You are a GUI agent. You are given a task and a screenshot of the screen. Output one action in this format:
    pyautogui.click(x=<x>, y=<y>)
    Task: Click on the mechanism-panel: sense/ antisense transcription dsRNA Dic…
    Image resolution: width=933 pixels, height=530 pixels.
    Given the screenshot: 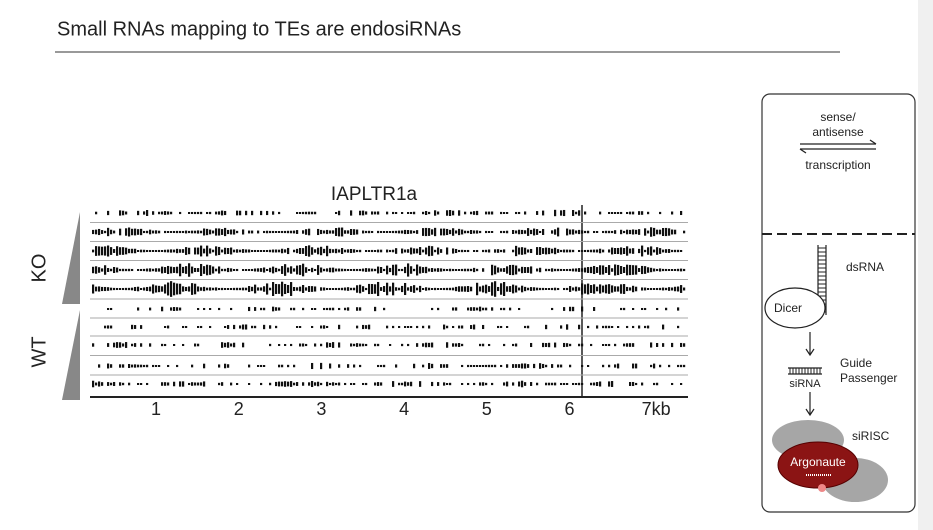 What is the action you would take?
    pyautogui.click(x=838, y=303)
    